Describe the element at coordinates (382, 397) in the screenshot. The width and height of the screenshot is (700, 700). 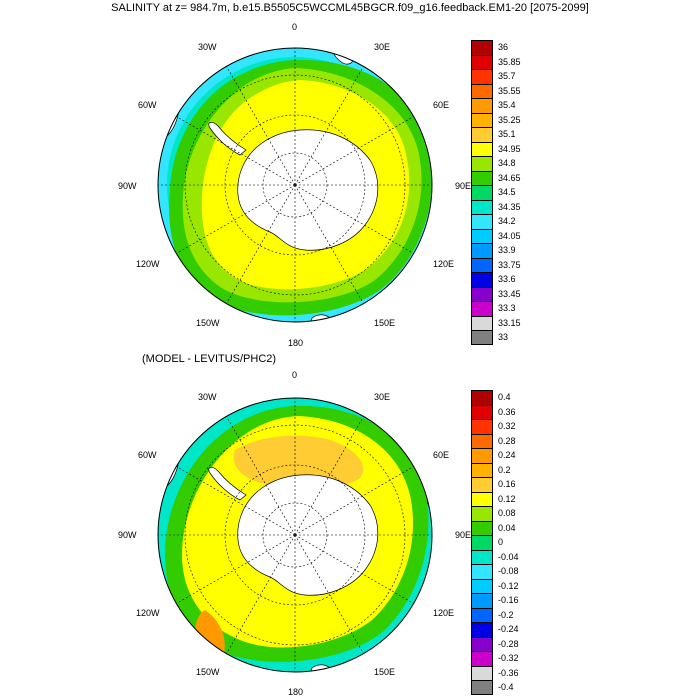
I see `bottom-lon-label-30e: 30E` at that location.